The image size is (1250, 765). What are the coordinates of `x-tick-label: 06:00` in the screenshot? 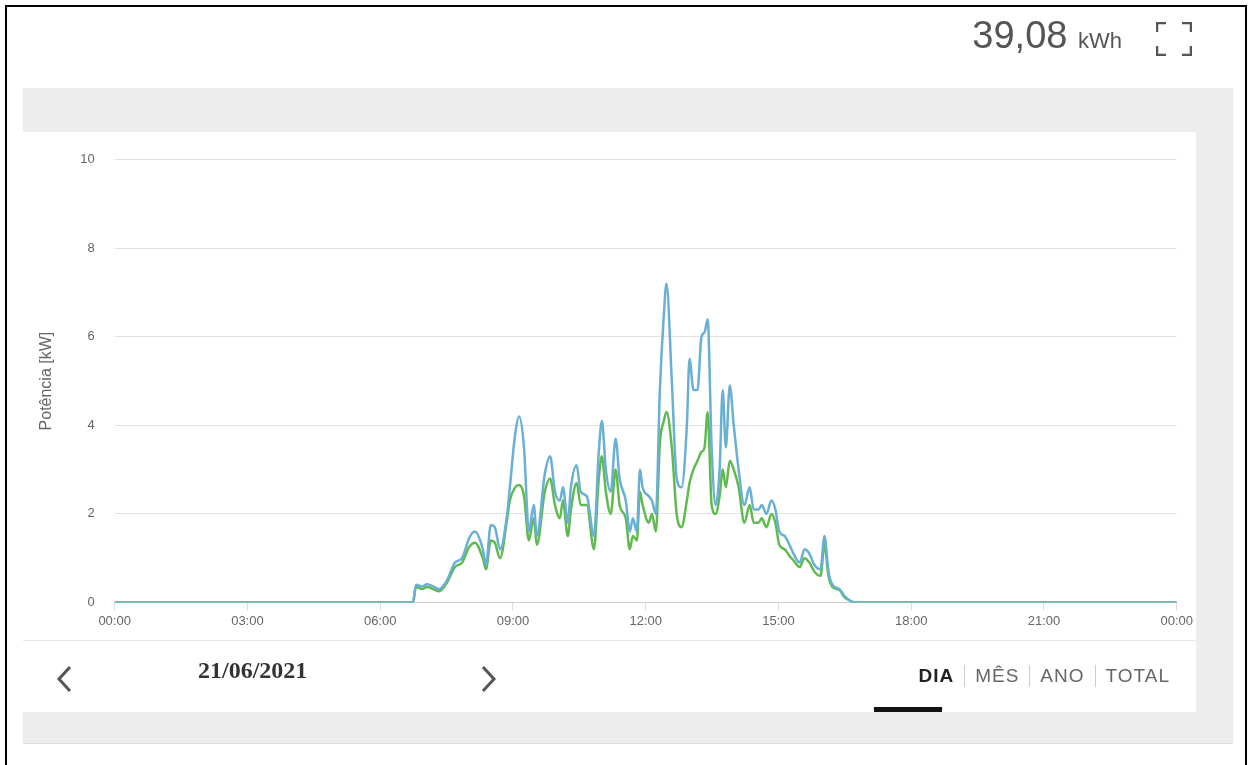 It's located at (380, 620).